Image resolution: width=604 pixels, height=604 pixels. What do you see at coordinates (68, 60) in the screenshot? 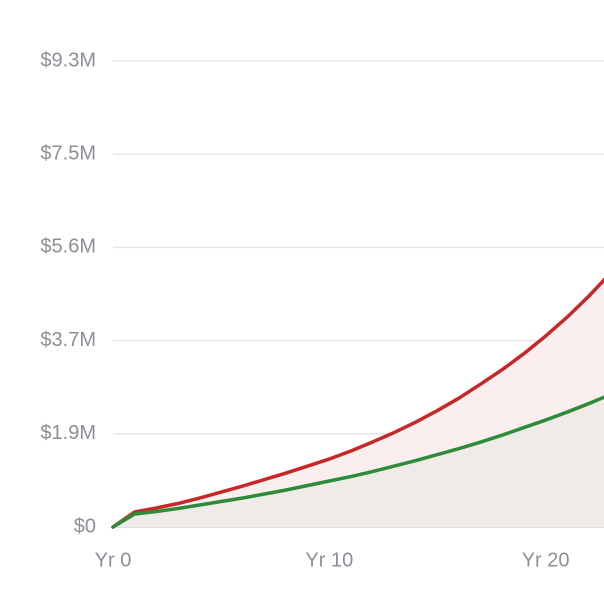
I see `y-tick-label: $9.3M` at bounding box center [68, 60].